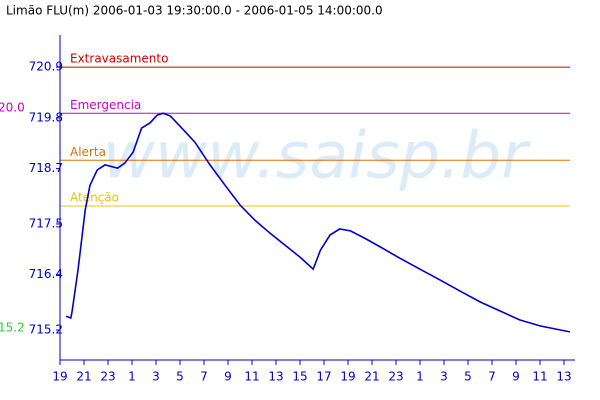 This screenshot has width=600, height=400. What do you see at coordinates (119, 59) in the screenshot?
I see `threshold-label: Extravasamento` at bounding box center [119, 59].